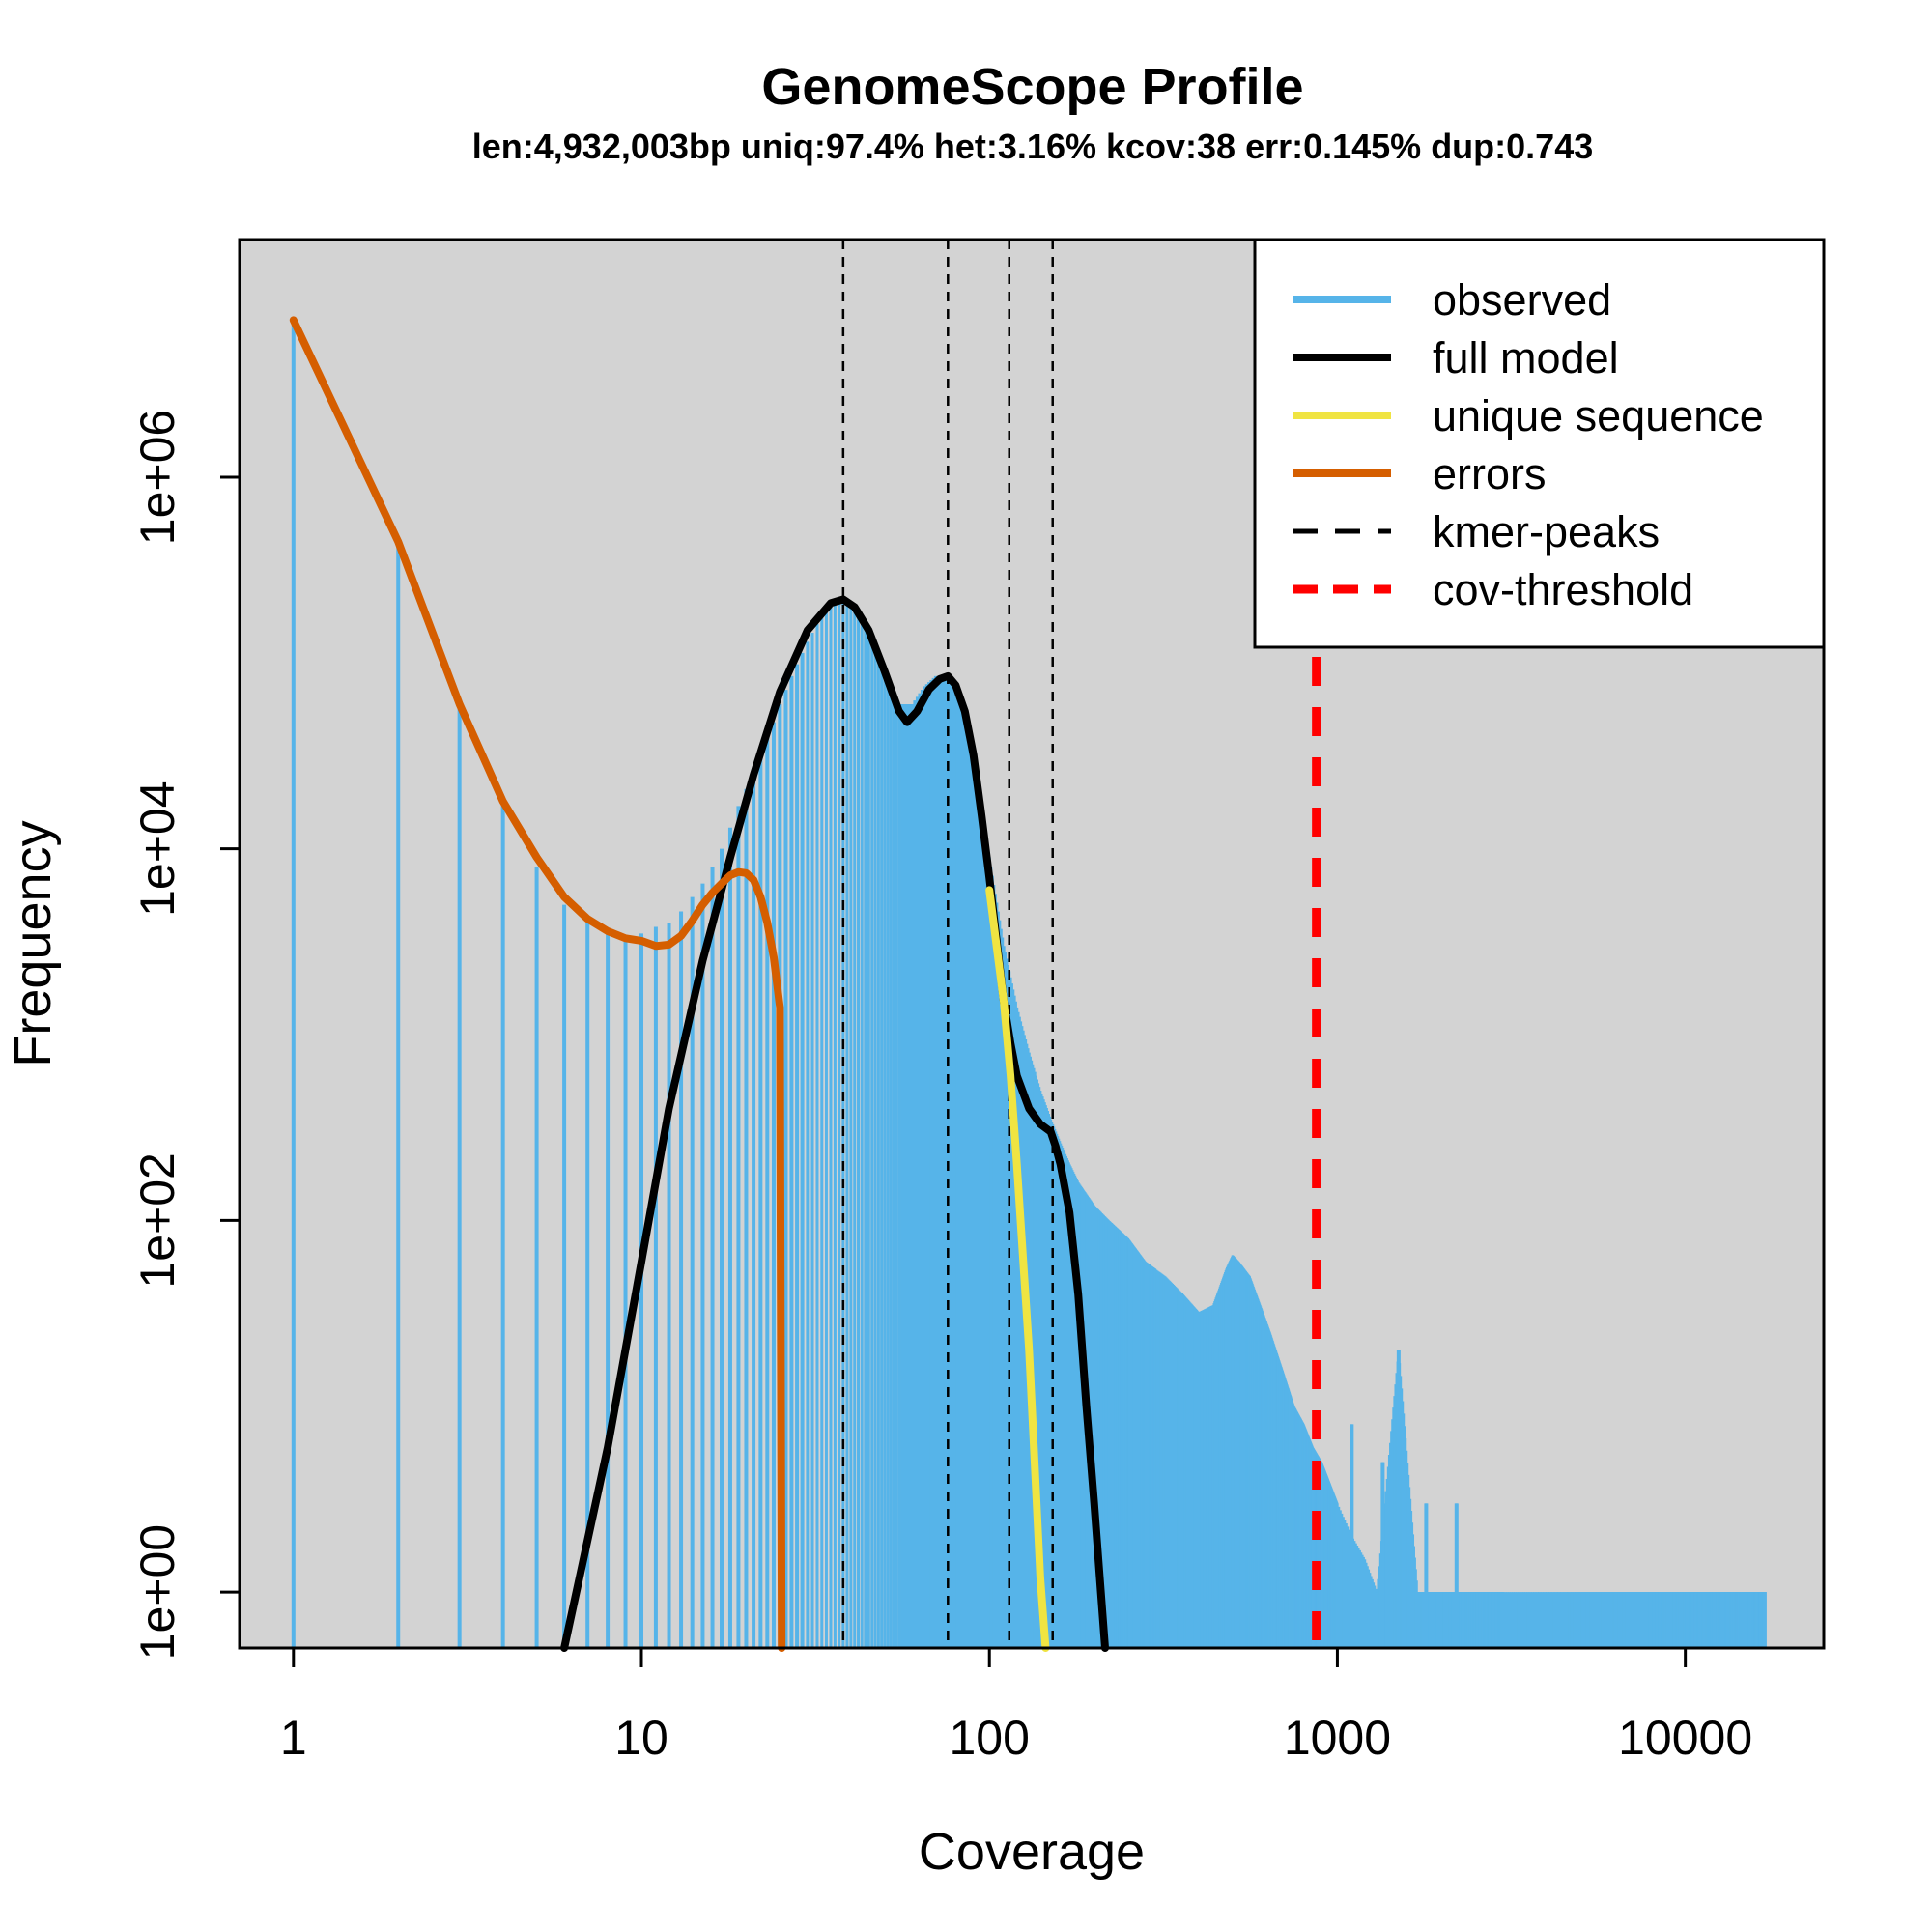 Image resolution: width=1932 pixels, height=1932 pixels. I want to click on x-tick-label-1000: 1000, so click(1337, 1738).